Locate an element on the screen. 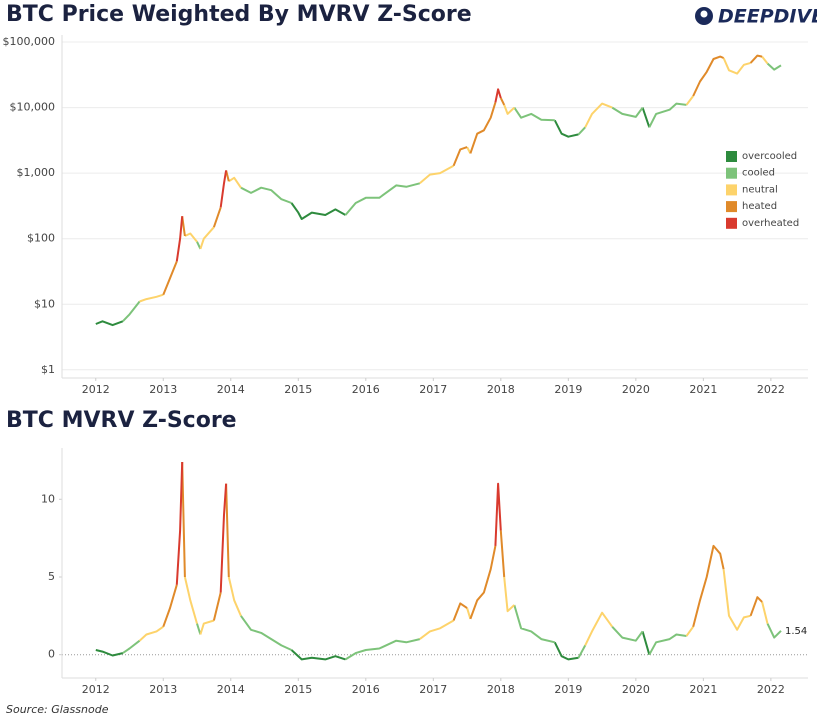  legend-label: overheated is located at coordinates (770, 223).